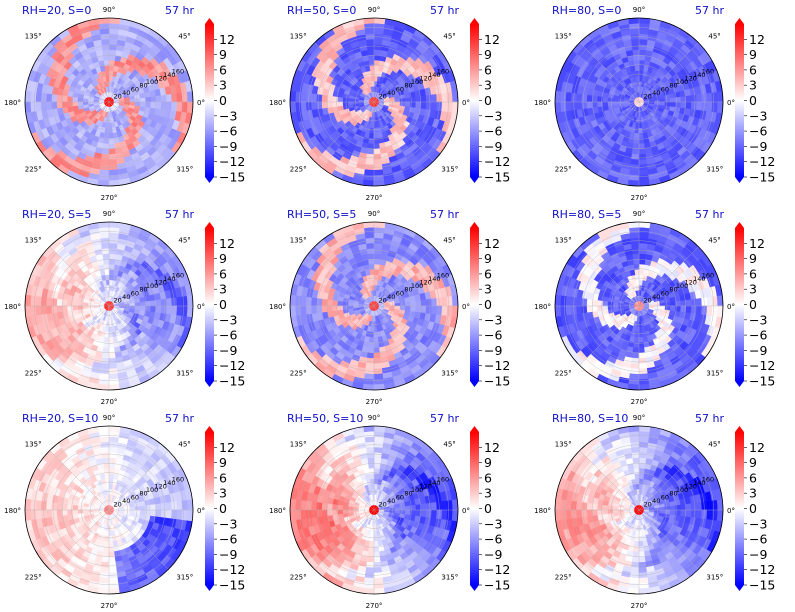  I want to click on angle-tick-label: 0°, so click(731, 307).